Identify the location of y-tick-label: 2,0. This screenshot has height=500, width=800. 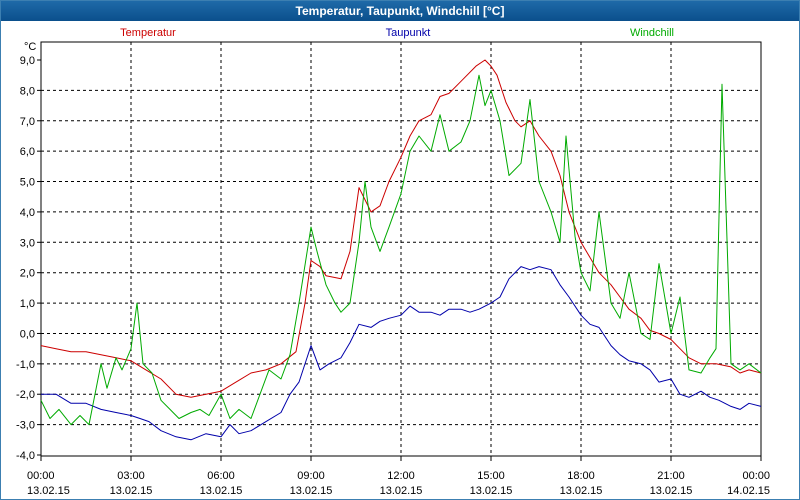
(27, 274).